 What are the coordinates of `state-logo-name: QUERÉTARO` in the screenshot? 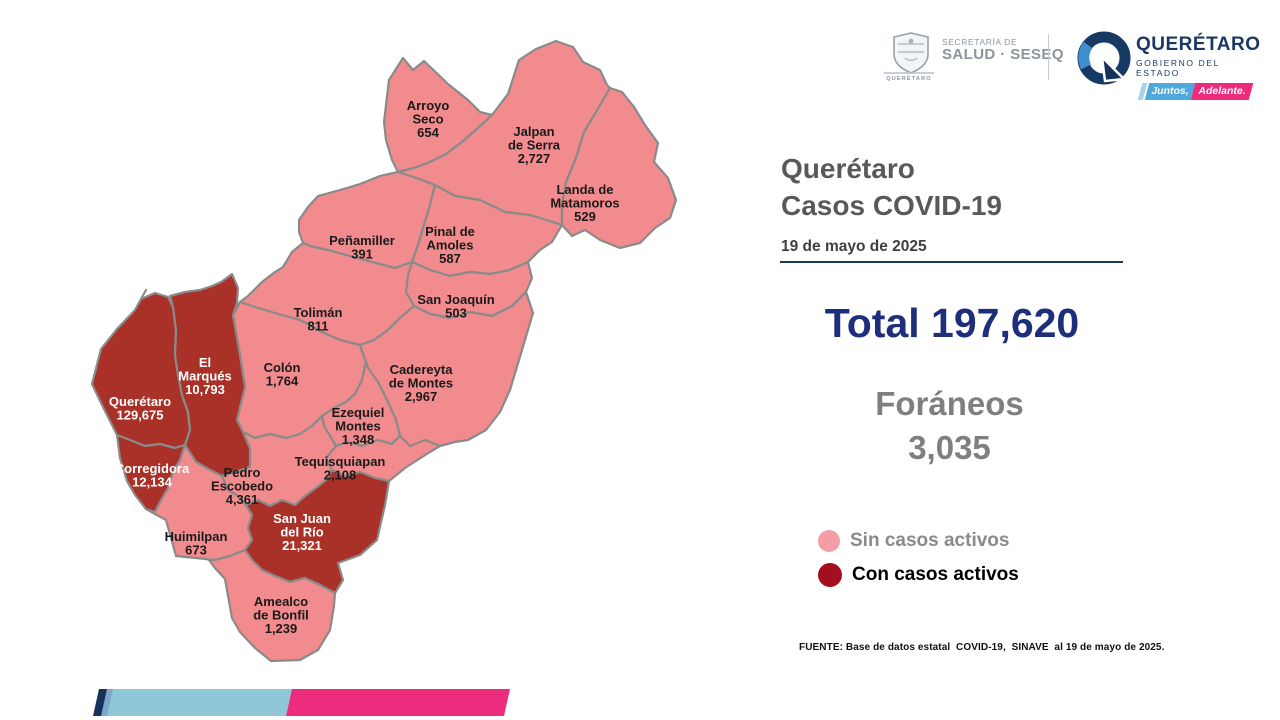 It's located at (1198, 44).